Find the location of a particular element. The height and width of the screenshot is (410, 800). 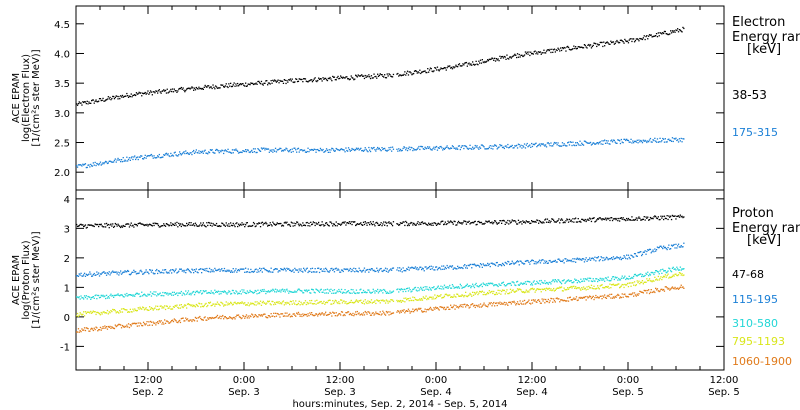

x-tick-time-label: 12:00 is located at coordinates (724, 380).